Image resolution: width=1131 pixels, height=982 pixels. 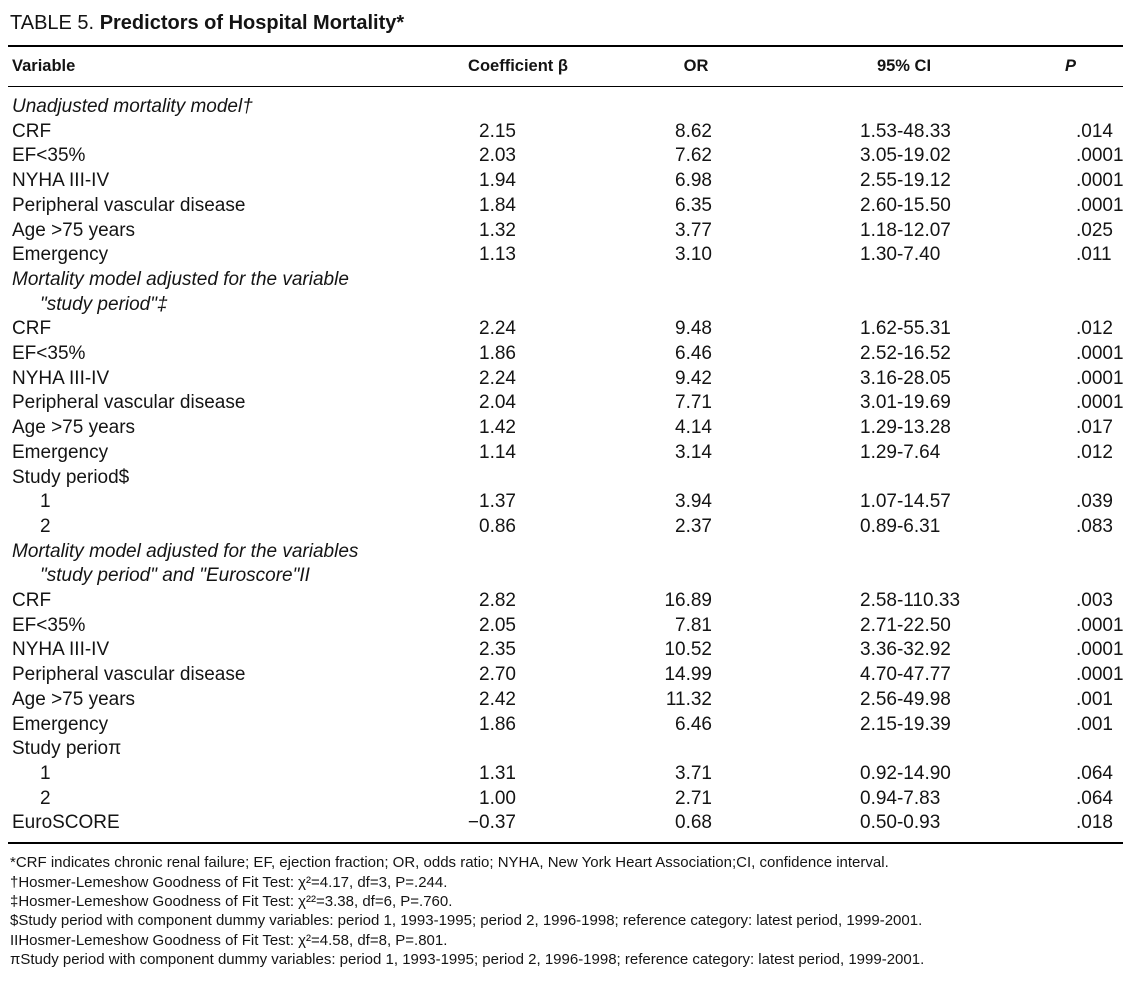 I want to click on or-cell: 10.52, so click(x=688, y=650).